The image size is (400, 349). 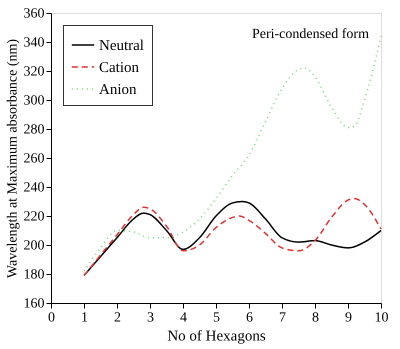 What do you see at coordinates (381, 318) in the screenshot?
I see `x-tick-label: 10` at bounding box center [381, 318].